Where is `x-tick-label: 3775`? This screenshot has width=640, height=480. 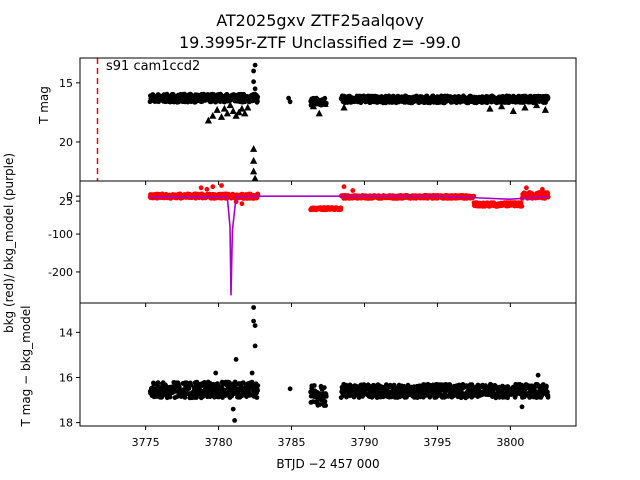
x-tick-label: 3775 is located at coordinates (146, 442).